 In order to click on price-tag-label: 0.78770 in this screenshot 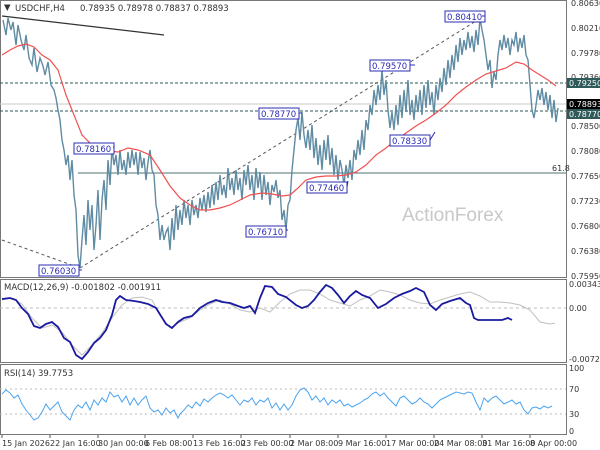, I will do `click(584, 114)`.